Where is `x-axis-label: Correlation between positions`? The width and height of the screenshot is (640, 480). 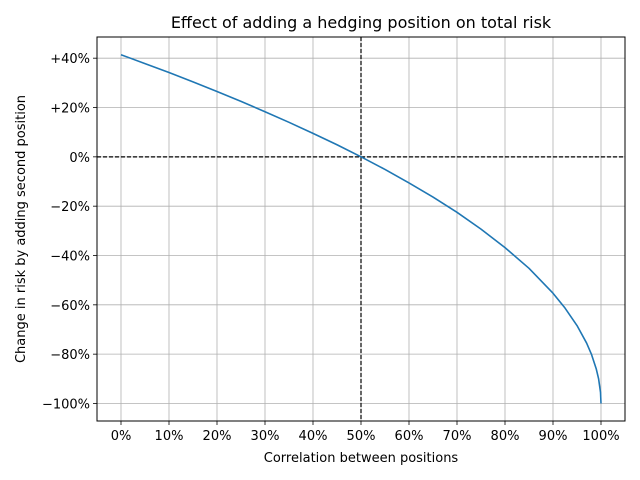
x-axis-label: Correlation between positions is located at coordinates (361, 458).